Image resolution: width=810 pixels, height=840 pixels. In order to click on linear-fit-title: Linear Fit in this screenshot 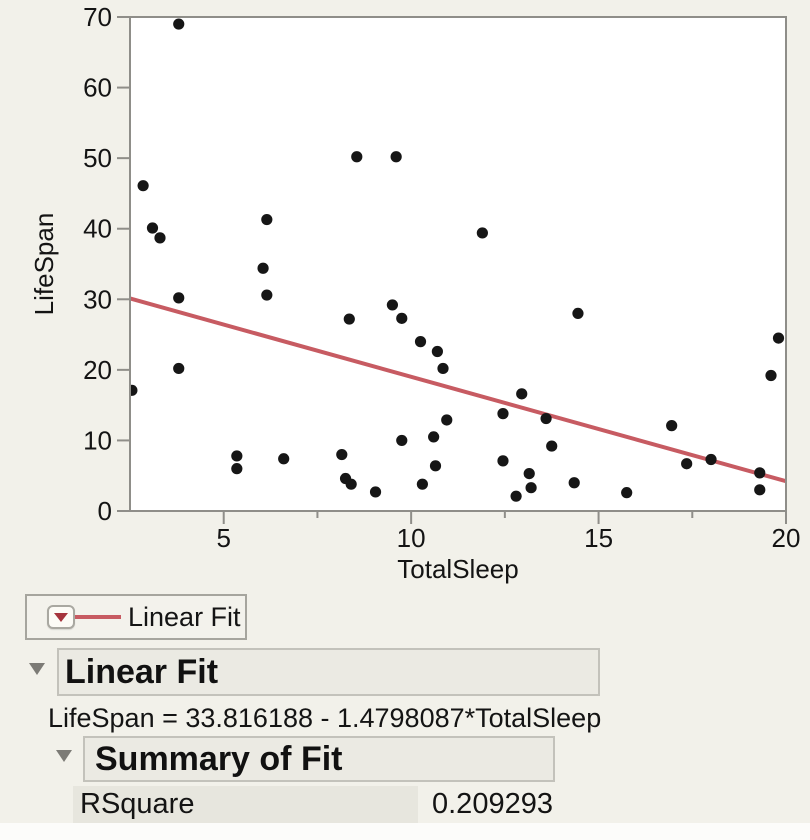, I will do `click(142, 671)`.